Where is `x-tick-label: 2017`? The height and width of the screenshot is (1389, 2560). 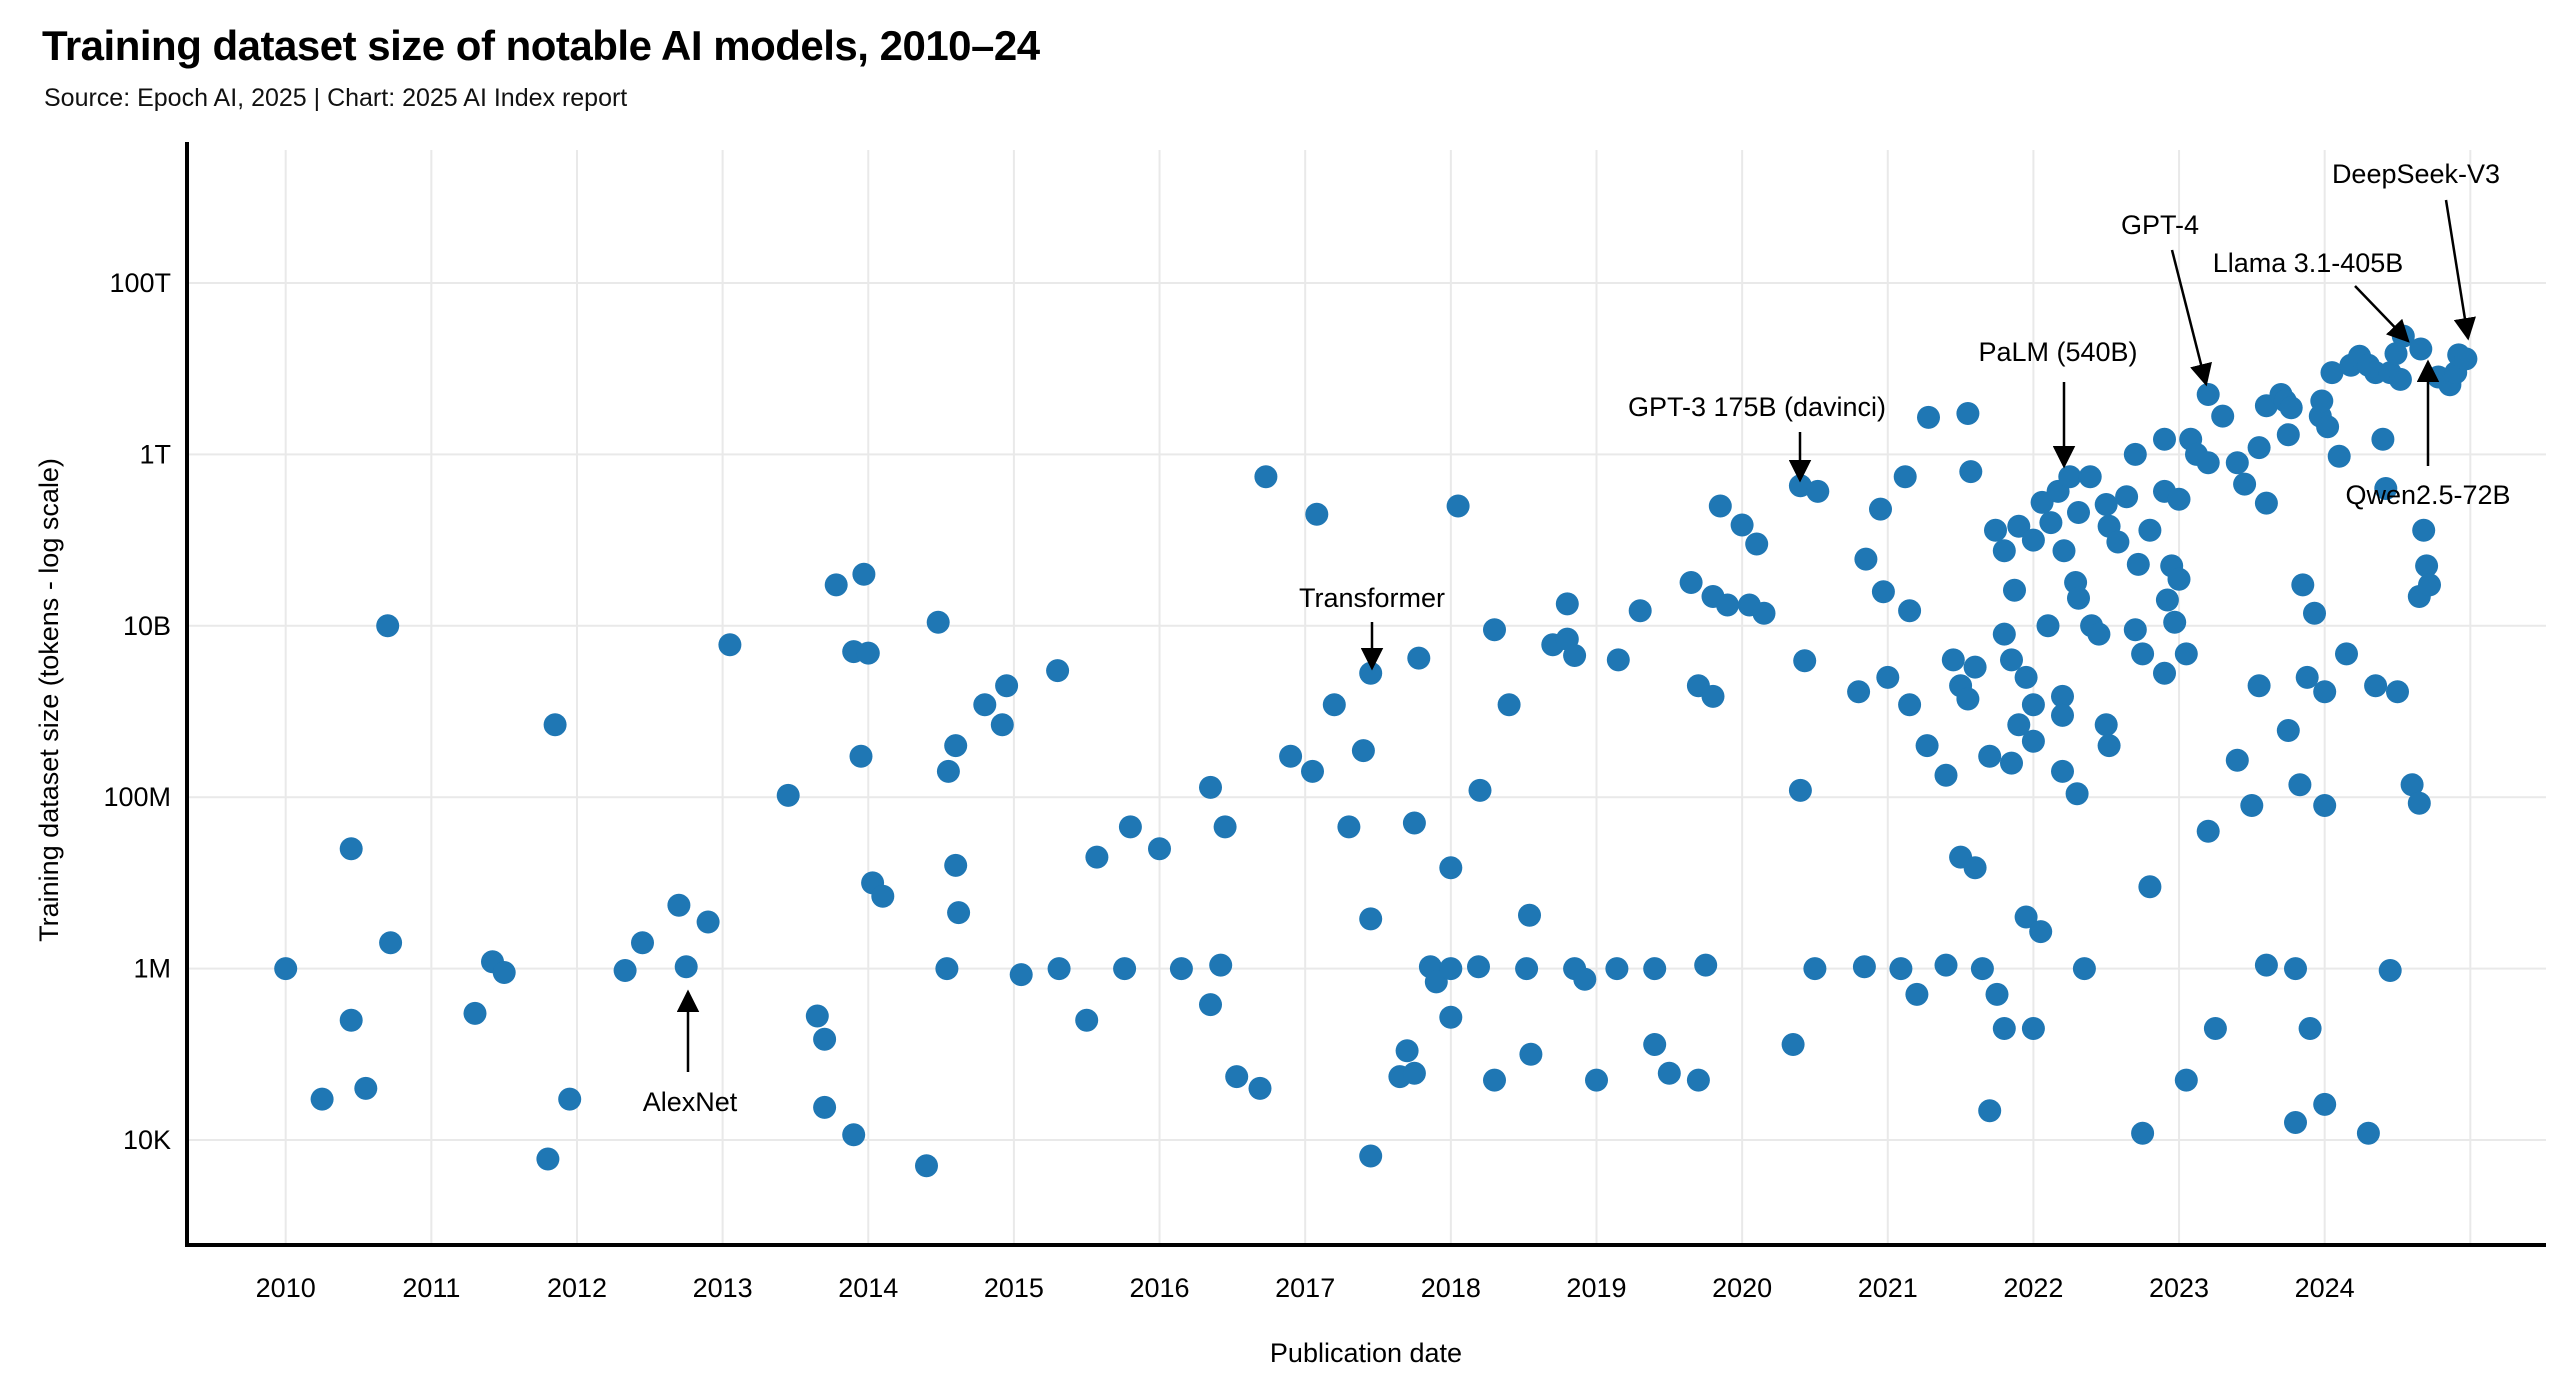 x-tick-label: 2017 is located at coordinates (1305, 1288).